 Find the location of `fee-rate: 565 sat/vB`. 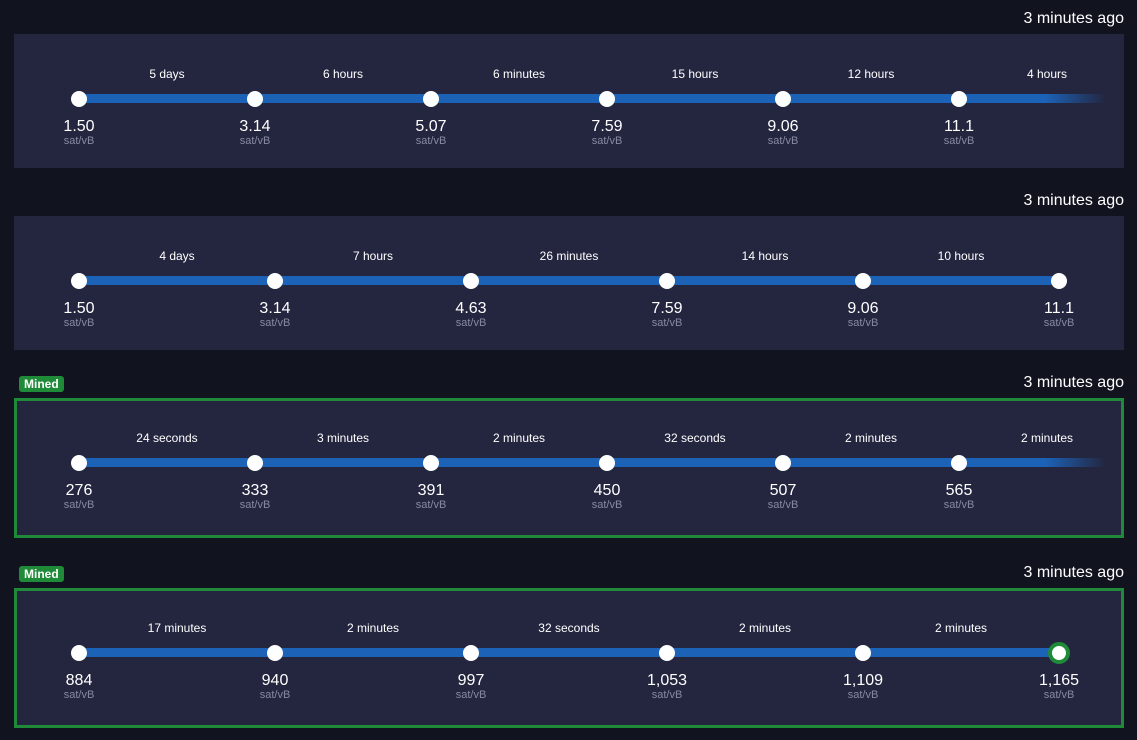

fee-rate: 565 sat/vB is located at coordinates (959, 496).